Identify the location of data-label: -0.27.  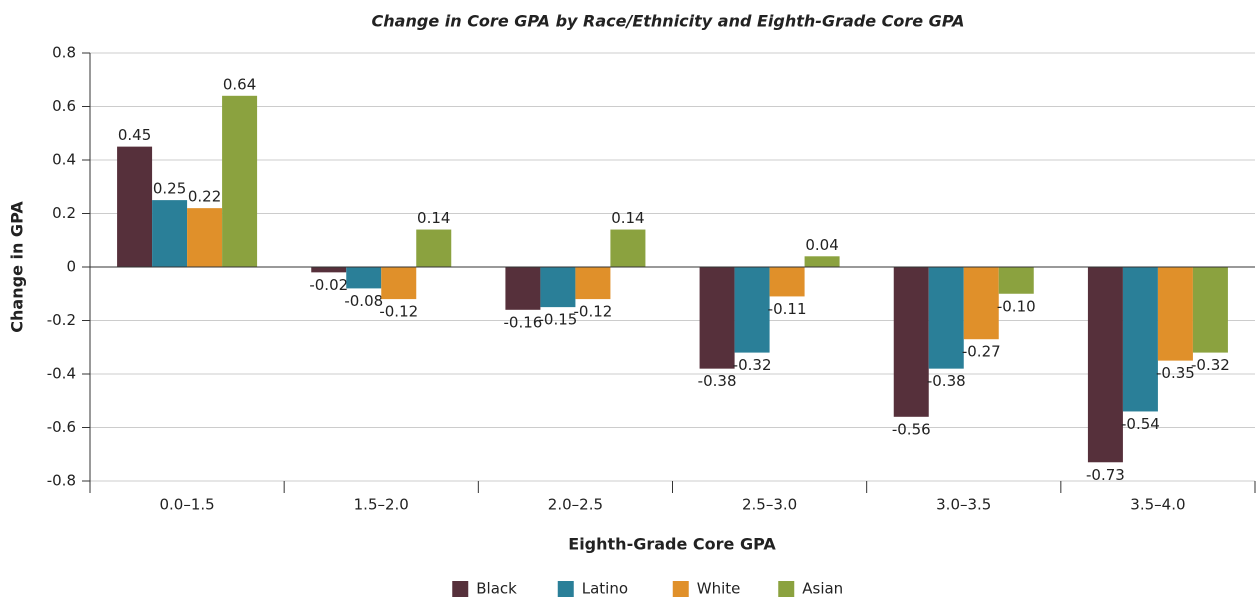
(981, 352).